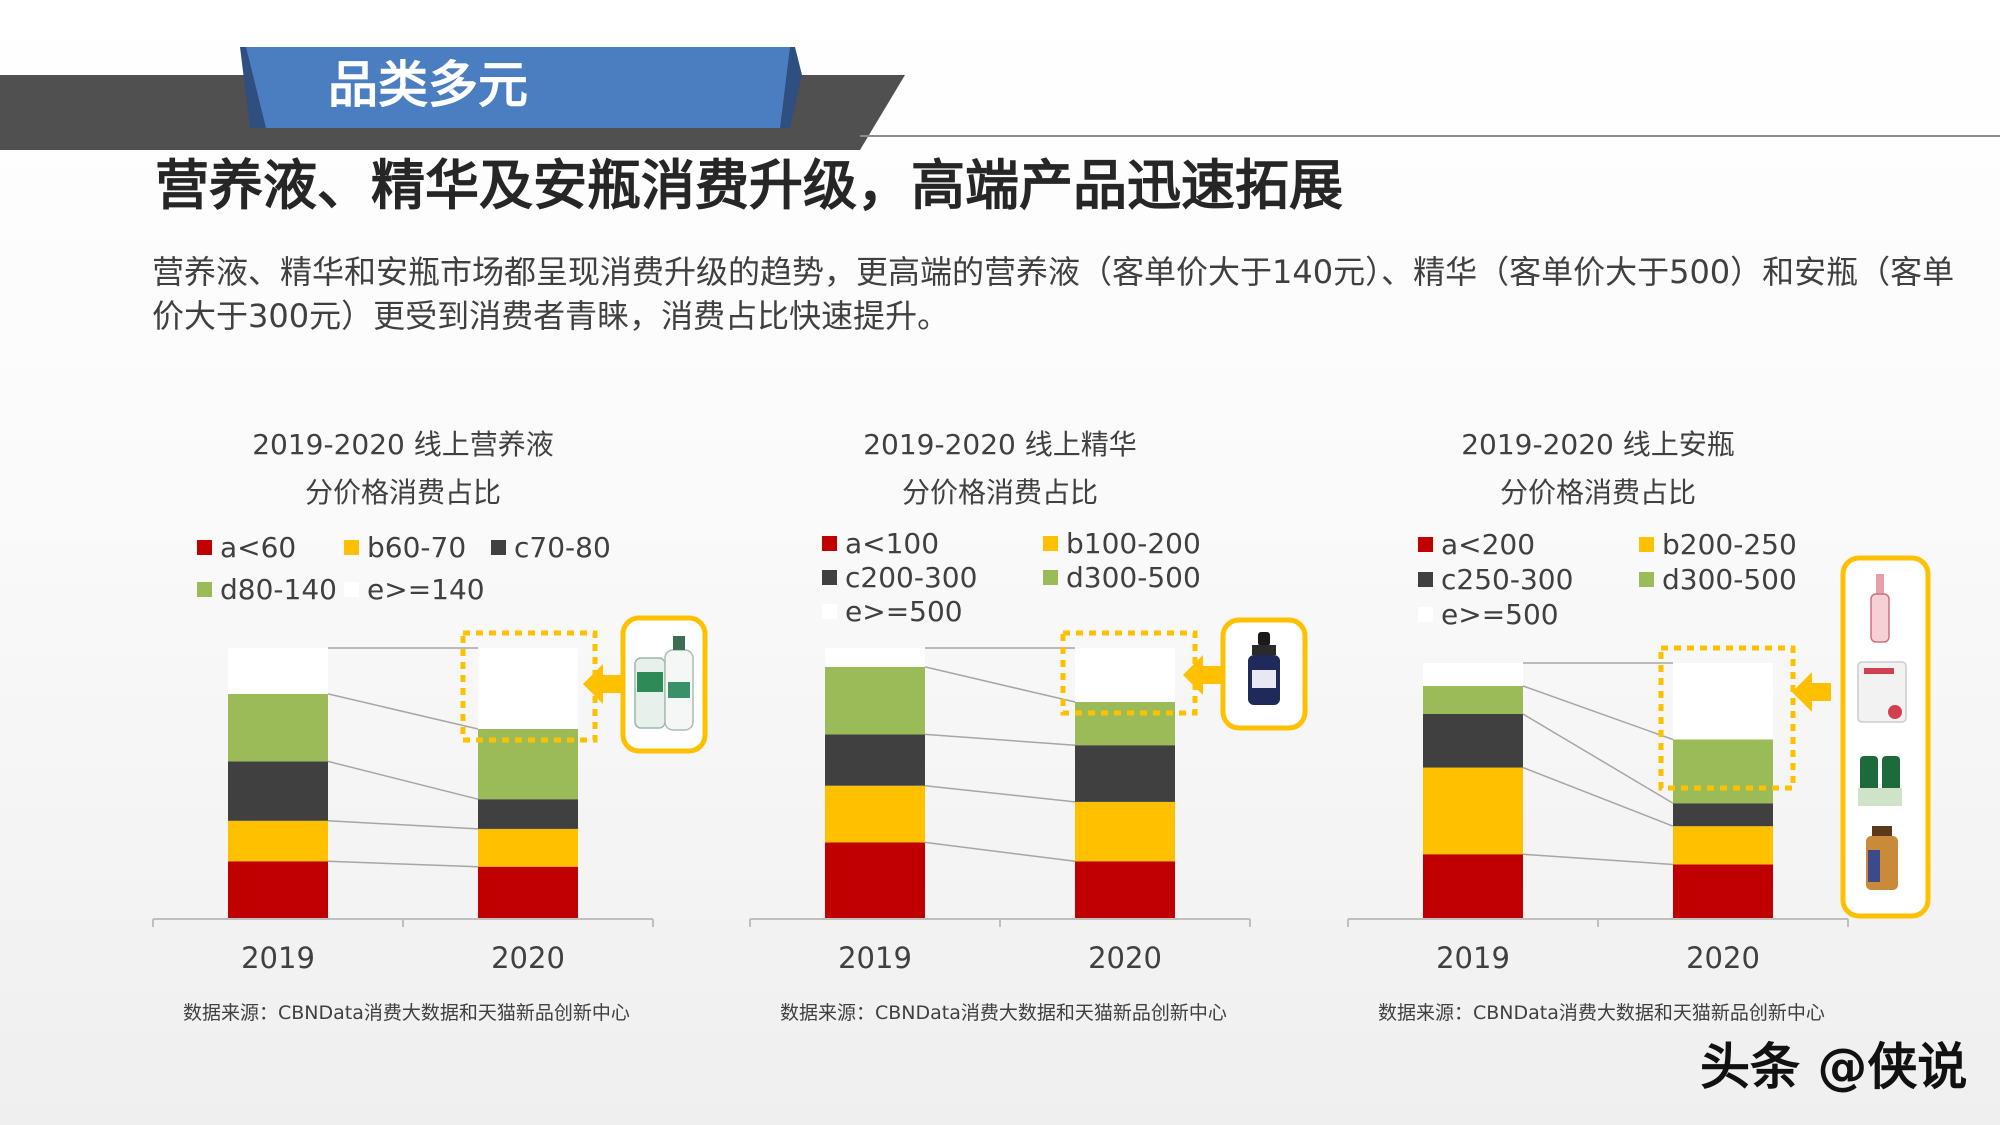  What do you see at coordinates (1598, 444) in the screenshot?
I see `chart-title: 2019-2020 线上安瓶` at bounding box center [1598, 444].